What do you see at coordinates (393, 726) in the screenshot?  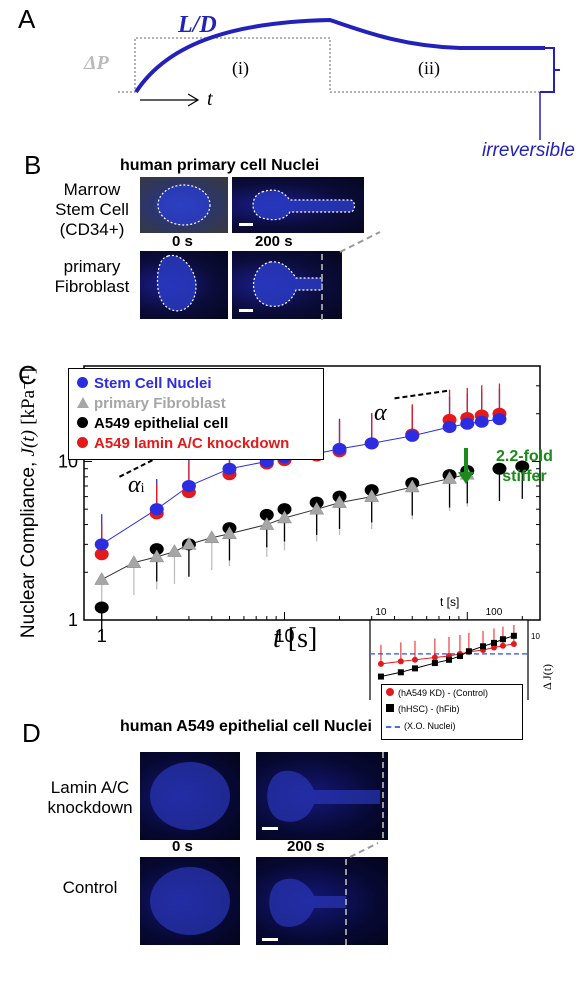 I see `inset-marker-dash-icon` at bounding box center [393, 726].